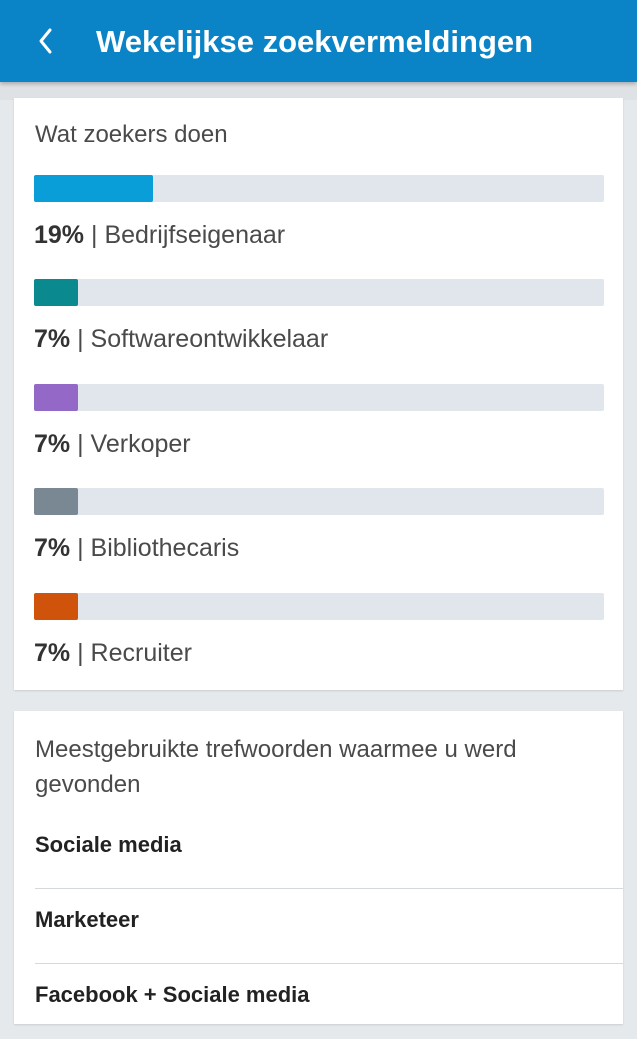  Describe the element at coordinates (195, 235) in the screenshot. I see `role-name: Bedrijfseigenaar` at that location.